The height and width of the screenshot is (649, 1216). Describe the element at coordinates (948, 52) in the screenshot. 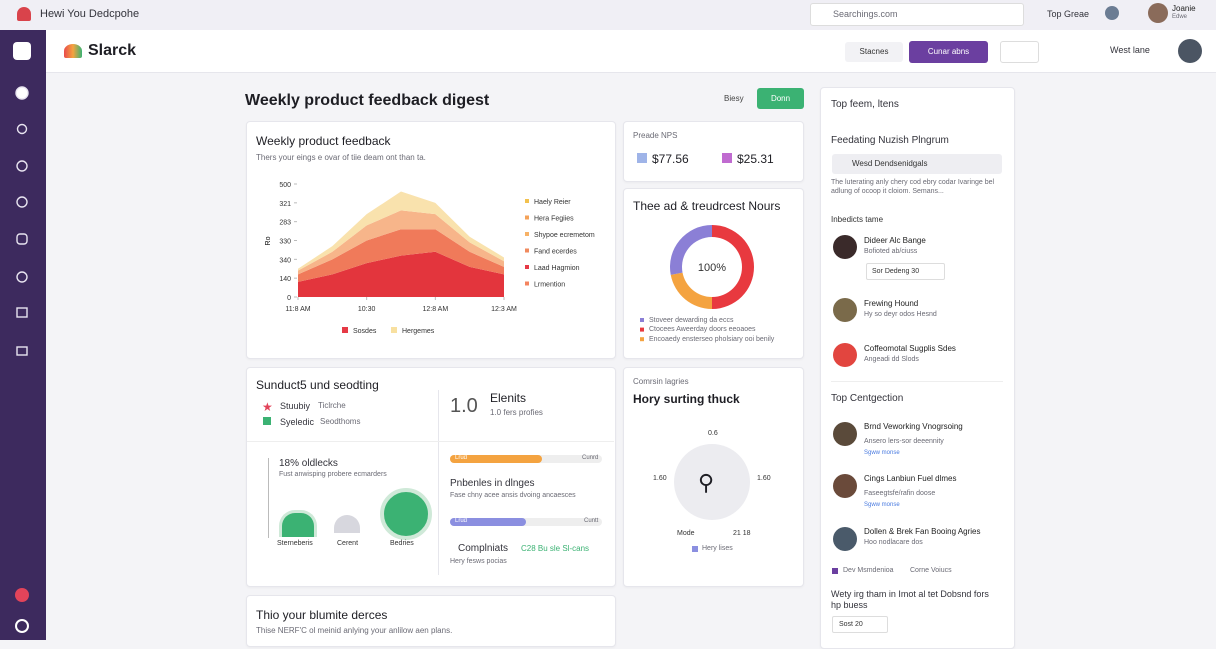

I see `primary-button: Cunar abns` at that location.